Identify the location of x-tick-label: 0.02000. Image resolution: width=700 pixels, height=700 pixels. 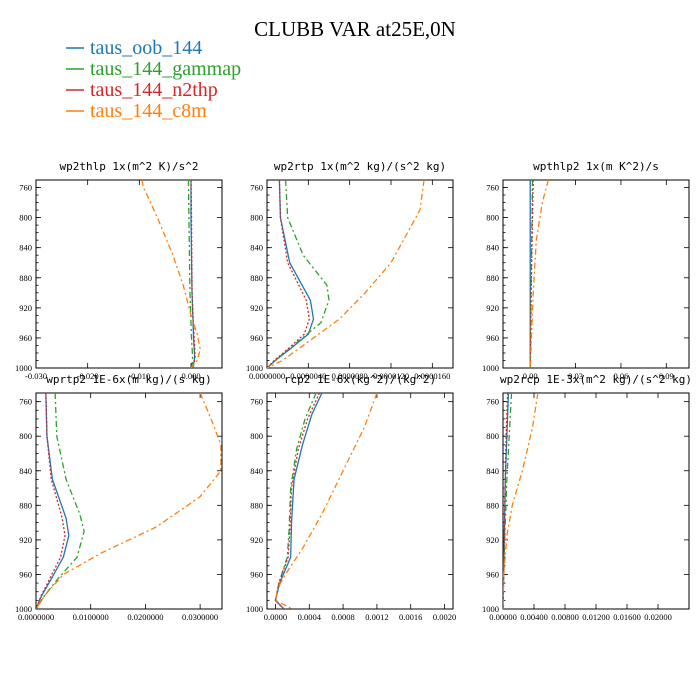
(658, 617).